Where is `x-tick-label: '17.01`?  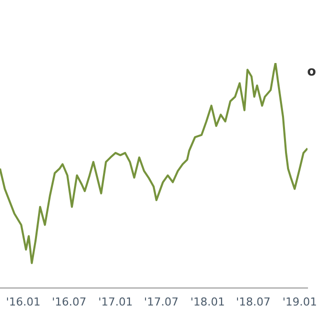 x-tick-label: '17.01 is located at coordinates (115, 301).